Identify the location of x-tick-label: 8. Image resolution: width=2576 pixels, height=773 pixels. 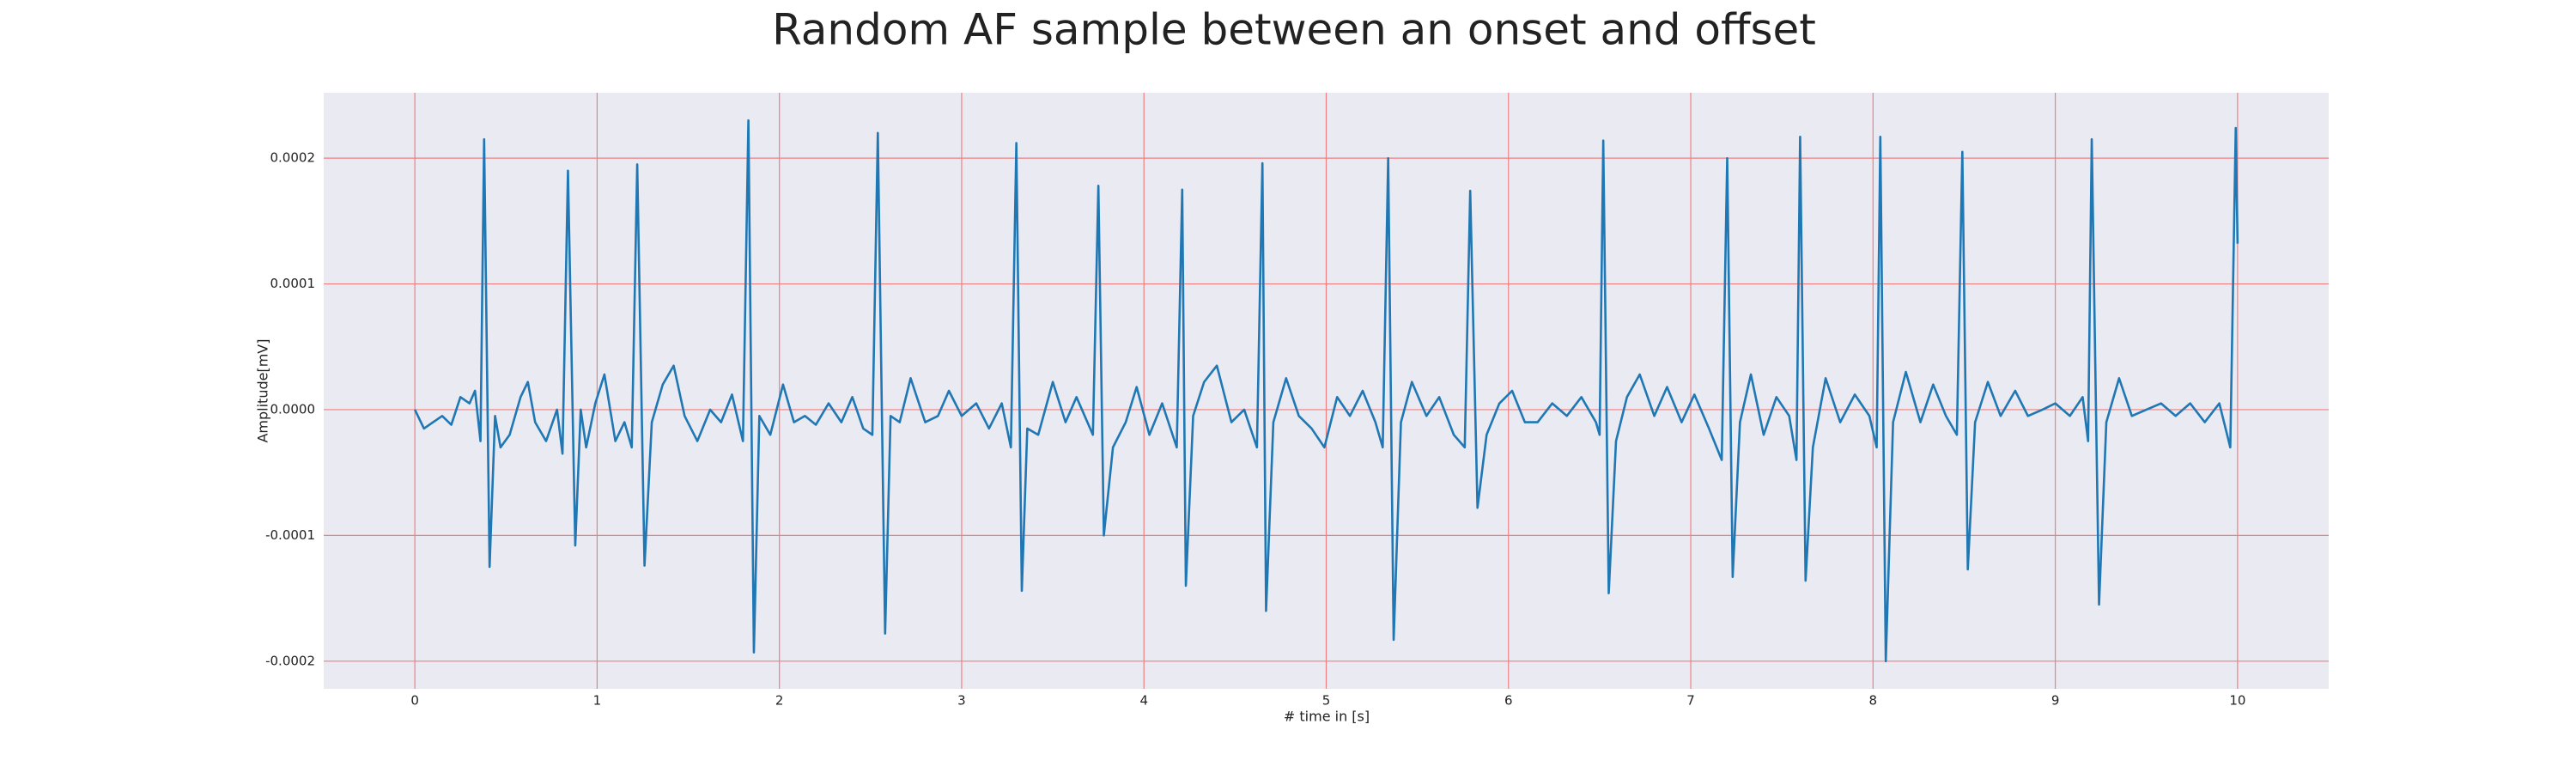
(1873, 701).